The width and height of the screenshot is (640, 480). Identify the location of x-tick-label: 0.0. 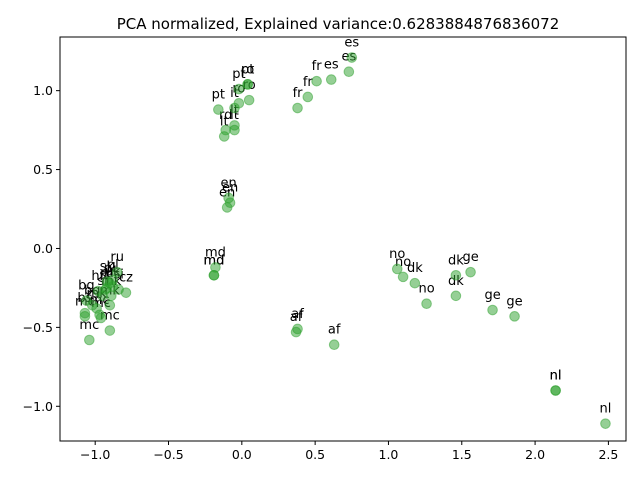
(242, 454).